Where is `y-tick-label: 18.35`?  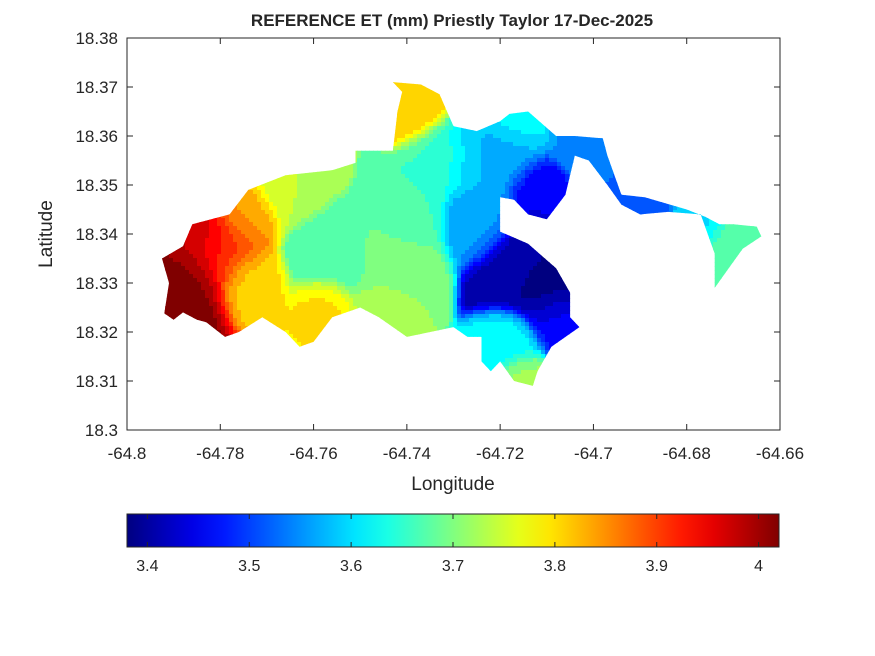
y-tick-label: 18.35 is located at coordinates (96, 185).